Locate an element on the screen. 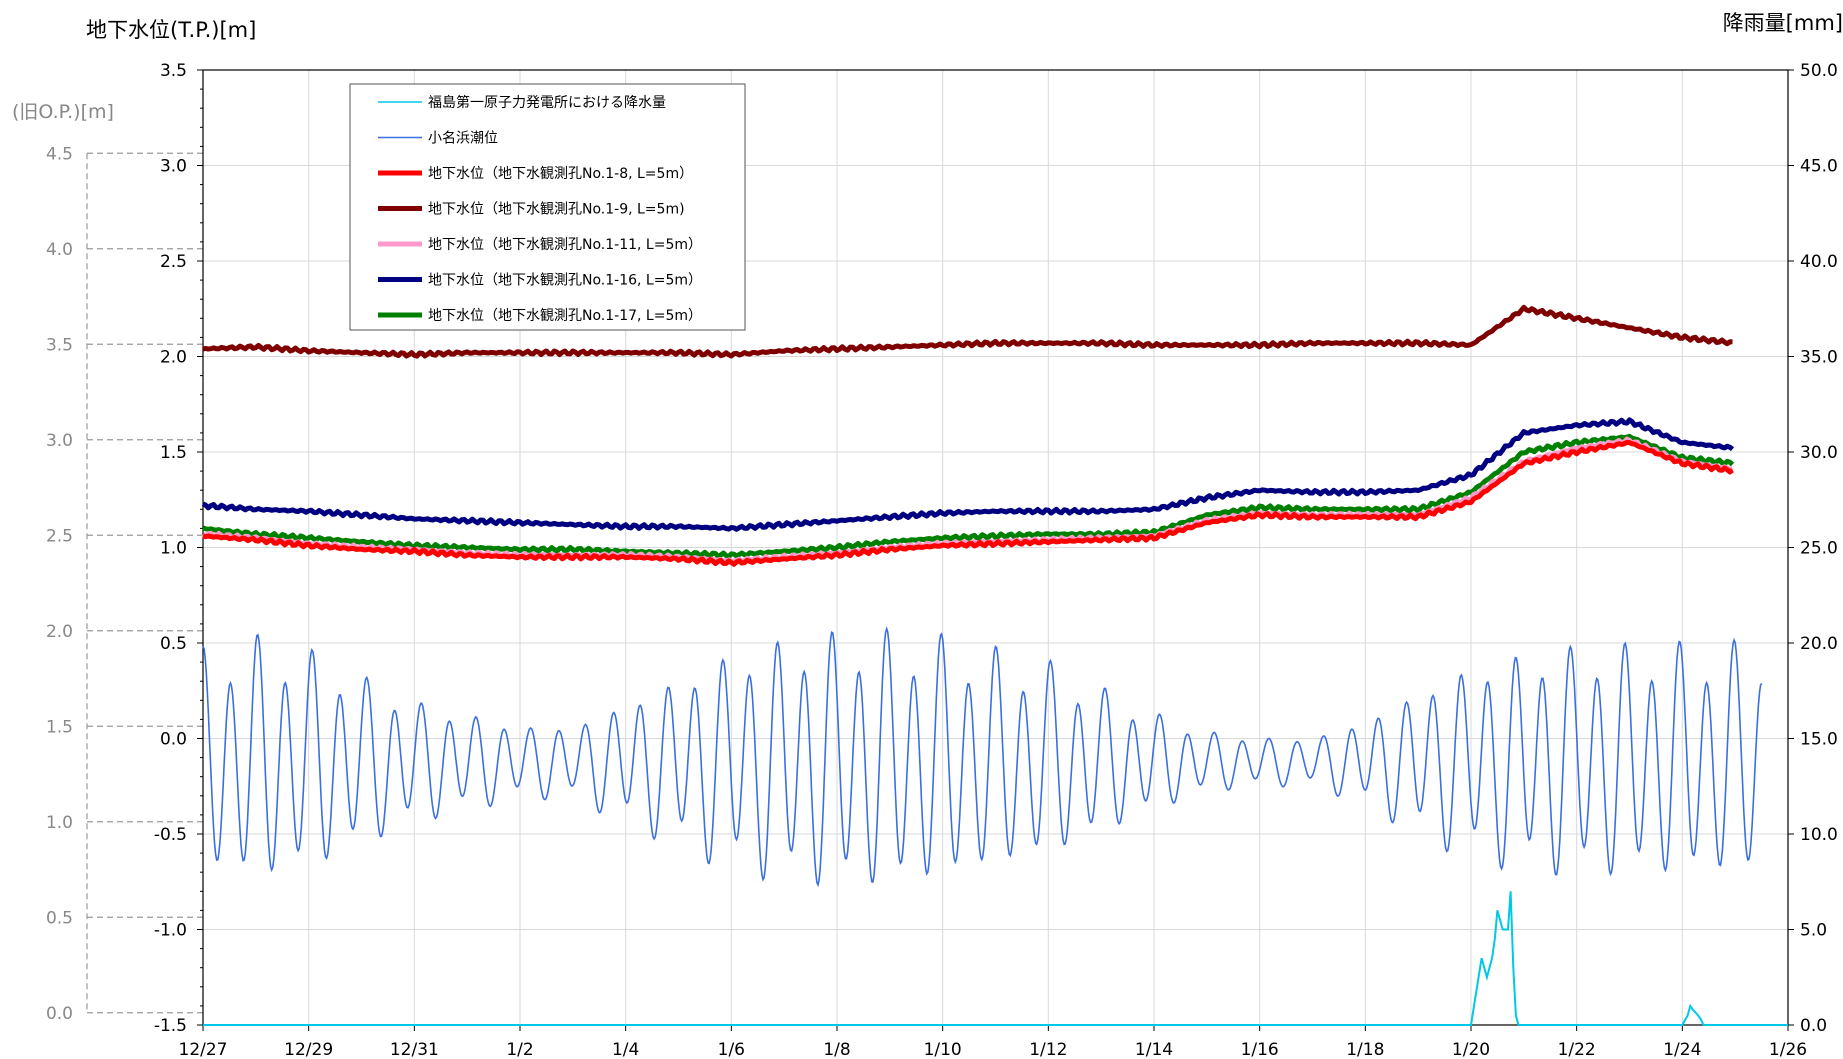  y-left-tick-label: -0.5 is located at coordinates (170, 835).